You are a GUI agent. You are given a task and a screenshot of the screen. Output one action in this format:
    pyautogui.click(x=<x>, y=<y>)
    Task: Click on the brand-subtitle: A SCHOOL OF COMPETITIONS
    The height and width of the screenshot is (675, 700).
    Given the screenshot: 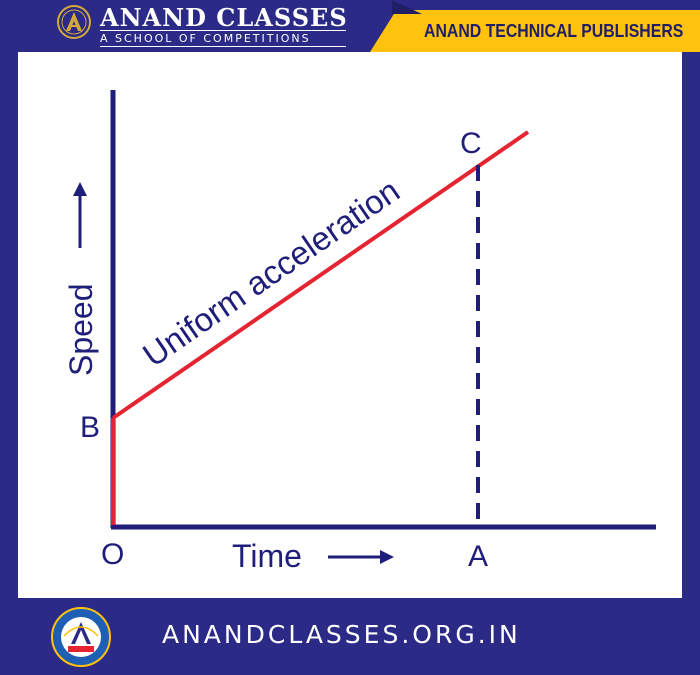 What is the action you would take?
    pyautogui.click(x=205, y=38)
    